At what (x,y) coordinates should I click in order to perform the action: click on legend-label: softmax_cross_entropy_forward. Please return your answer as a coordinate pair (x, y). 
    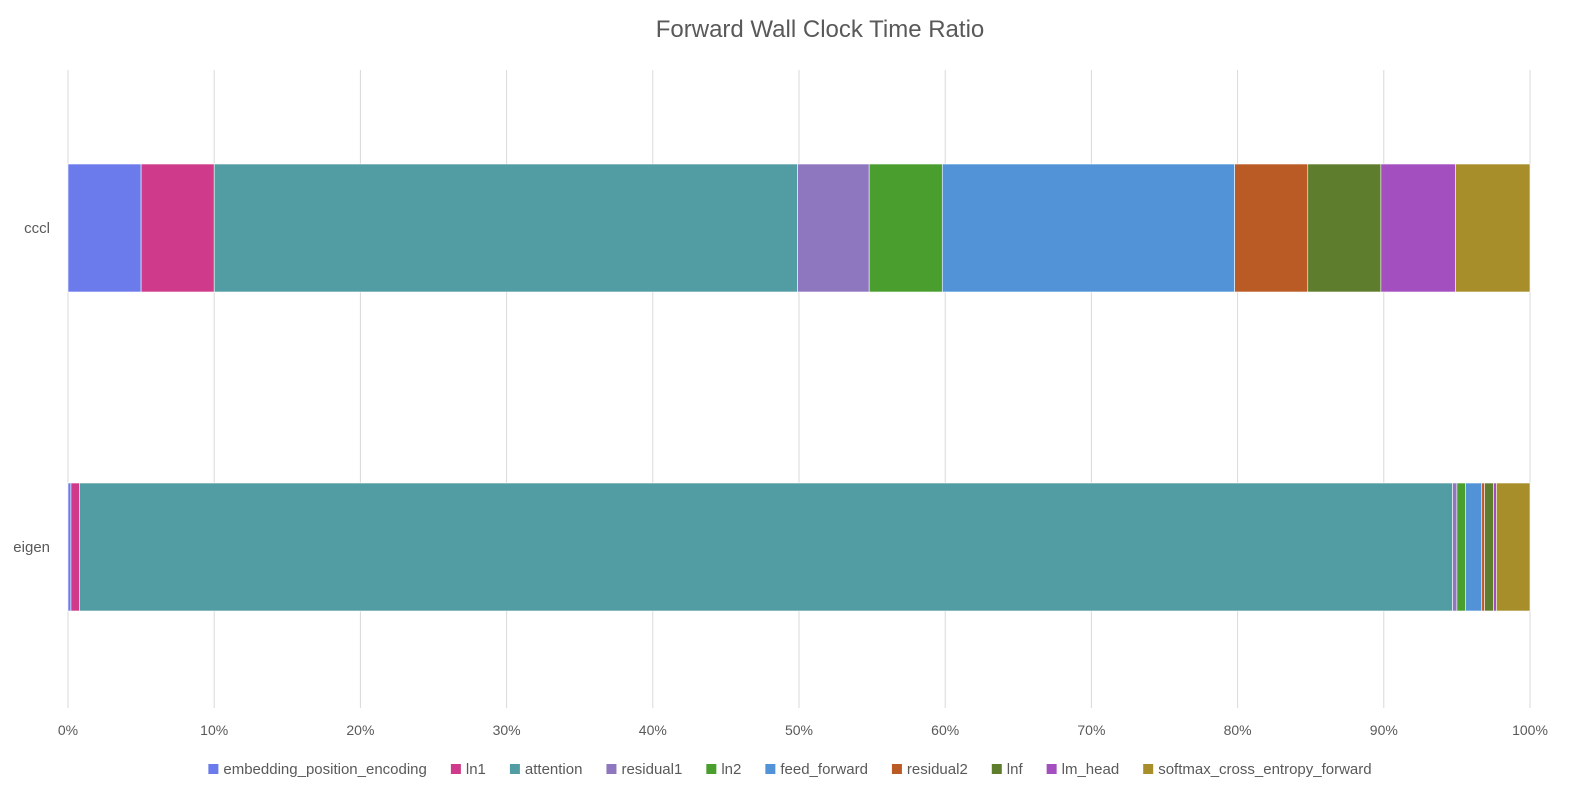
    Looking at the image, I should click on (1264, 769).